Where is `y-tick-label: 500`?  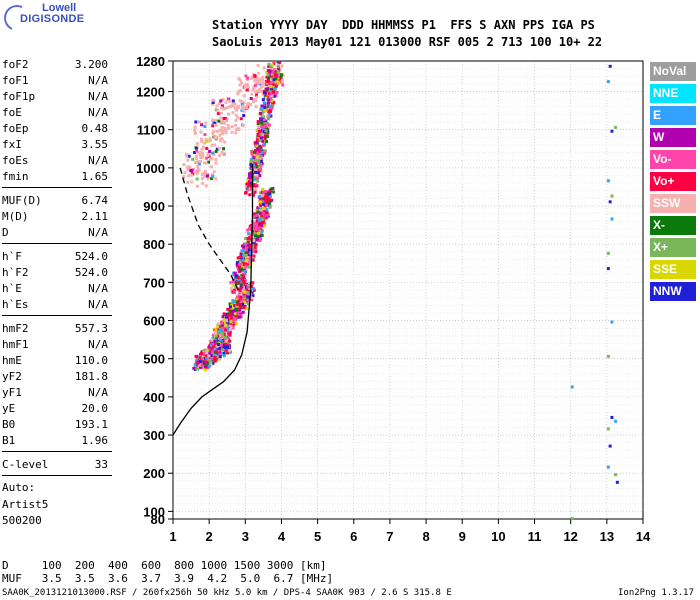 y-tick-label: 500 is located at coordinates (154, 359).